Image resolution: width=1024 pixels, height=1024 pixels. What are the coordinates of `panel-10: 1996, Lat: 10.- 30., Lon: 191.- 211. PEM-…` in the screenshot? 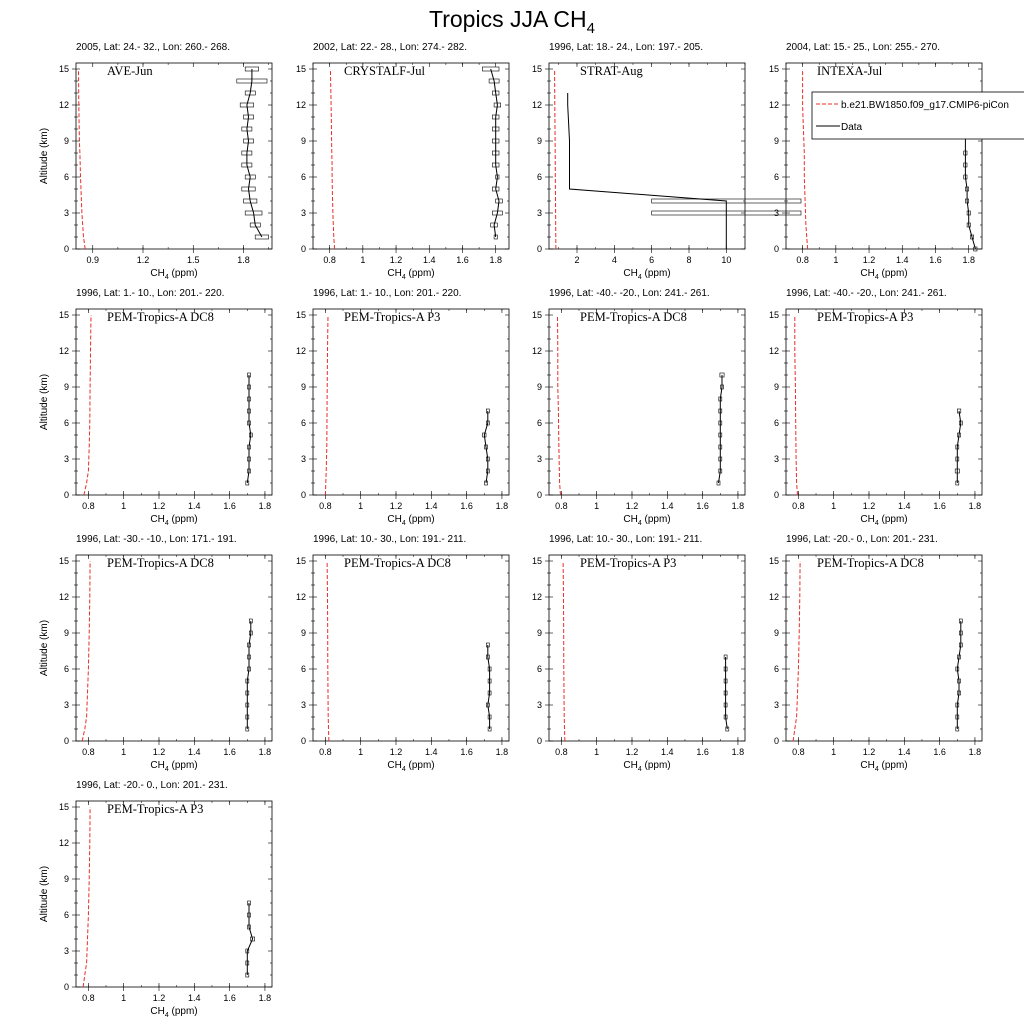 It's located at (403, 653).